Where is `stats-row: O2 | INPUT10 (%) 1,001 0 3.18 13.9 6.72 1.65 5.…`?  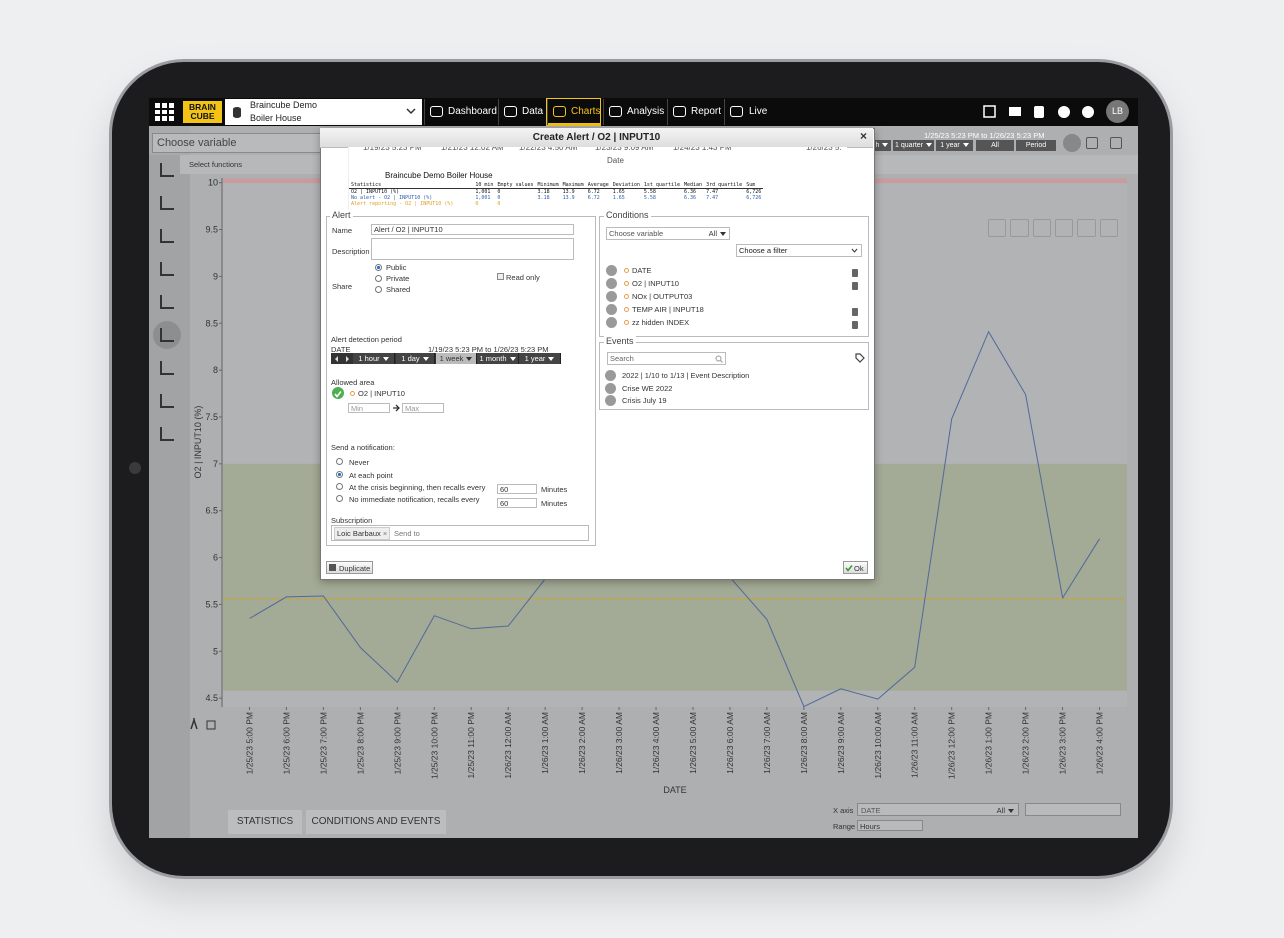
stats-row: O2 | INPUT10 (%) 1,001 0 3.18 13.9 6.72 1.65 5.… is located at coordinates (556, 192).